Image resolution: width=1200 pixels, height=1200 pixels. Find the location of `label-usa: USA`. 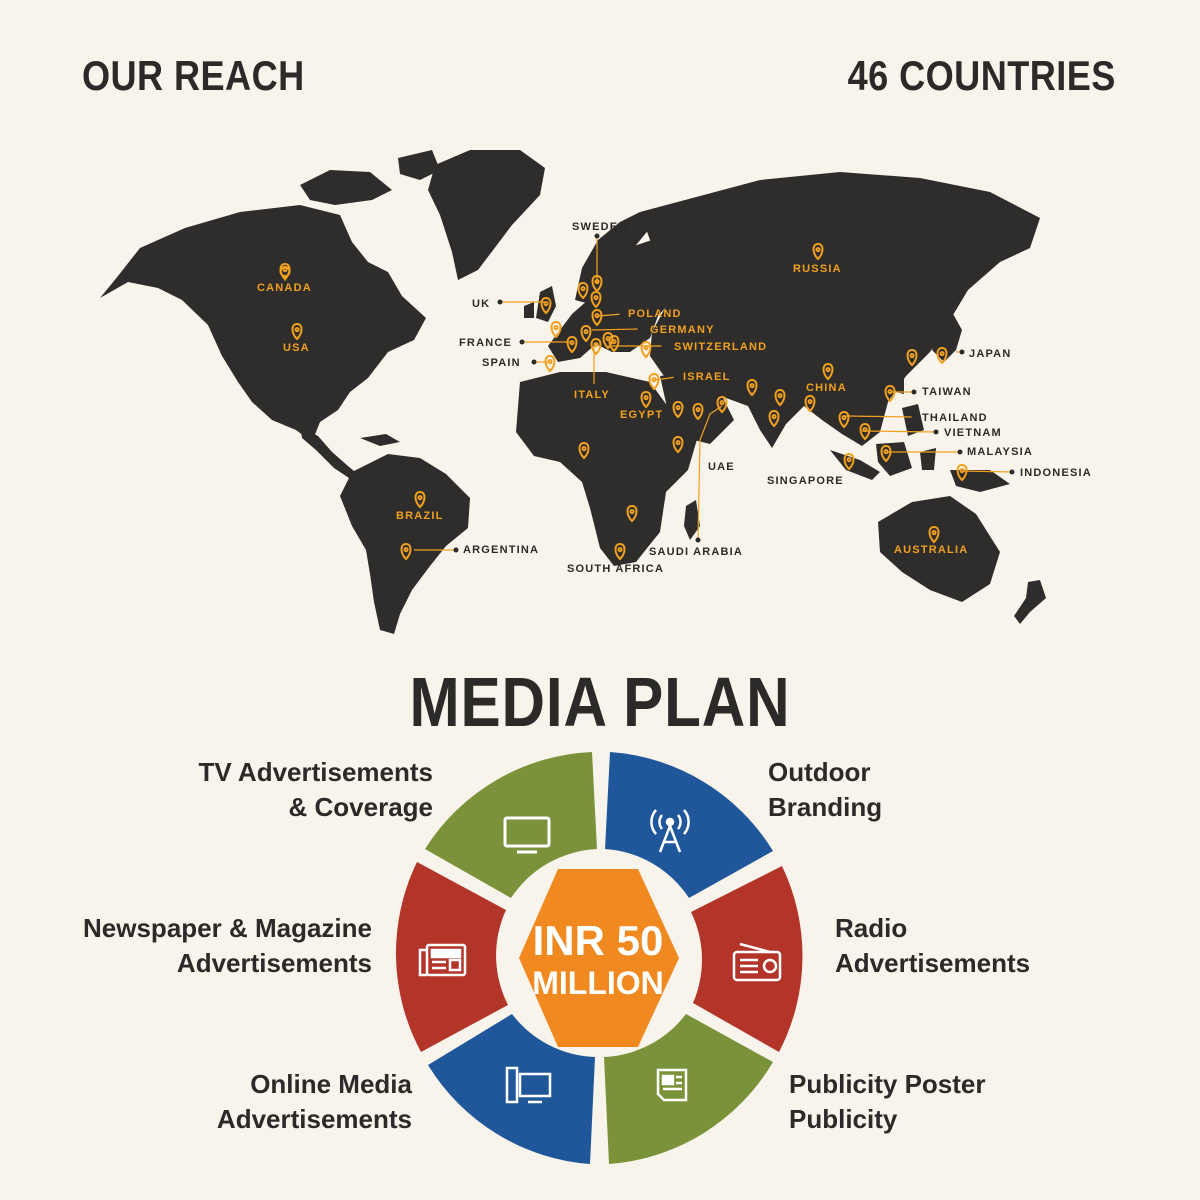

label-usa: USA is located at coordinates (296, 348).